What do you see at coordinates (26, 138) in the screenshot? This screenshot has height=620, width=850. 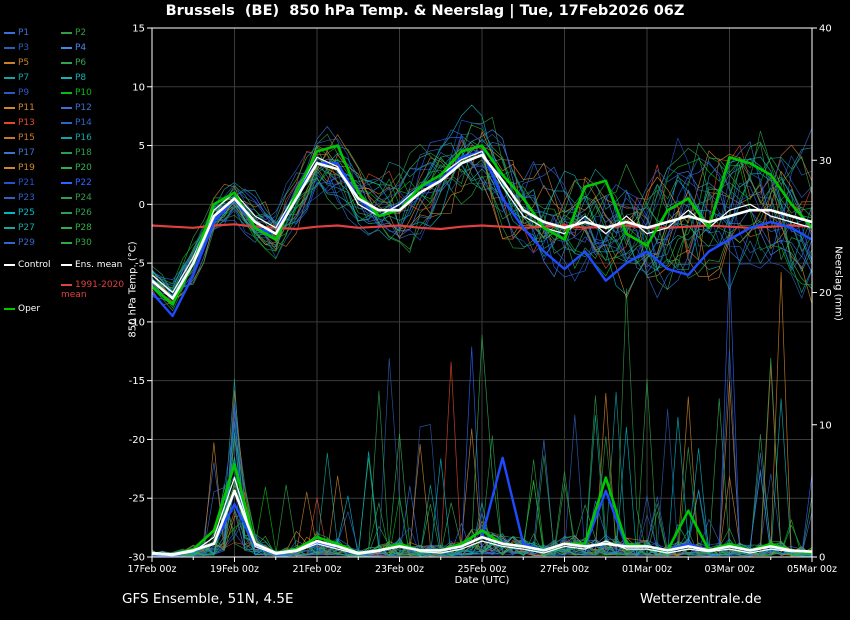 I see `legend-item-label: P15` at bounding box center [26, 138].